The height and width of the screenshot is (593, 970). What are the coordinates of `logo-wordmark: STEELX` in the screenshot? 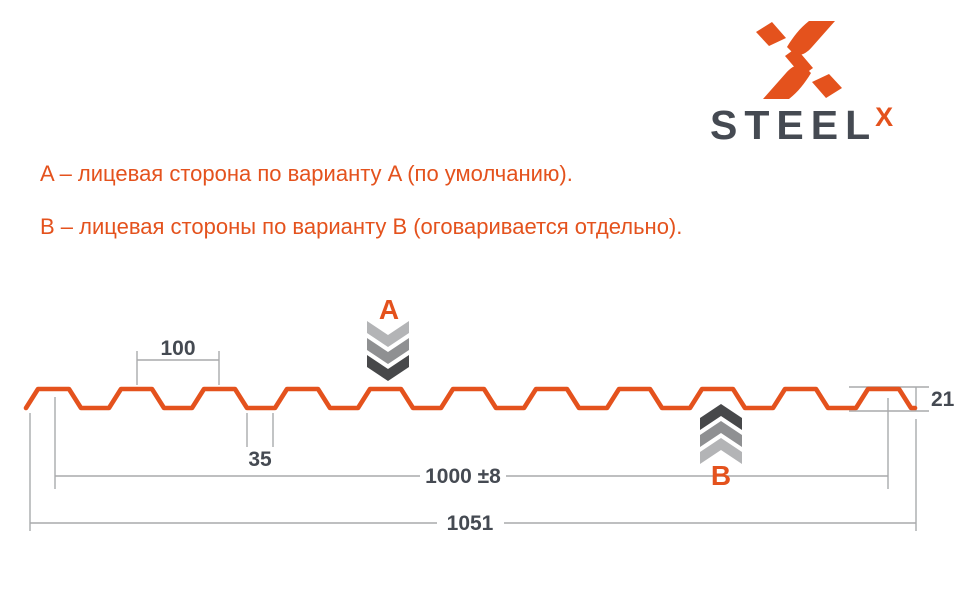 It's located at (825, 125).